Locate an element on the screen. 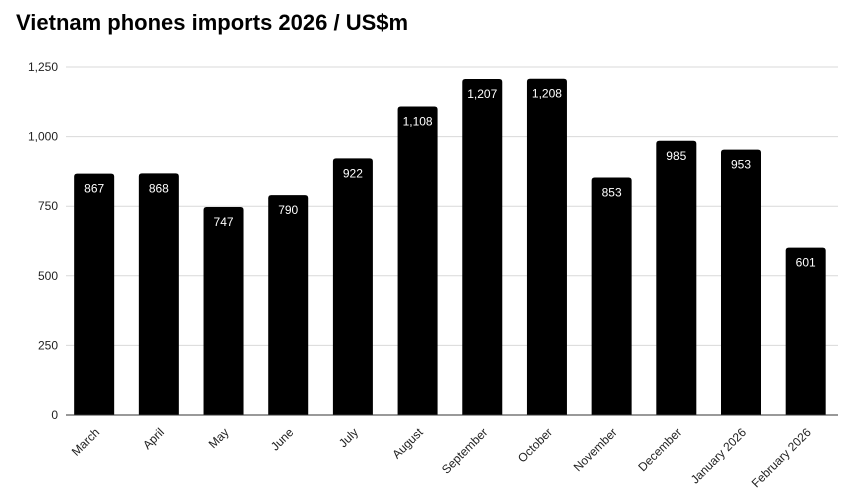 The width and height of the screenshot is (845, 497). x-tick-label: July is located at coordinates (348, 437).